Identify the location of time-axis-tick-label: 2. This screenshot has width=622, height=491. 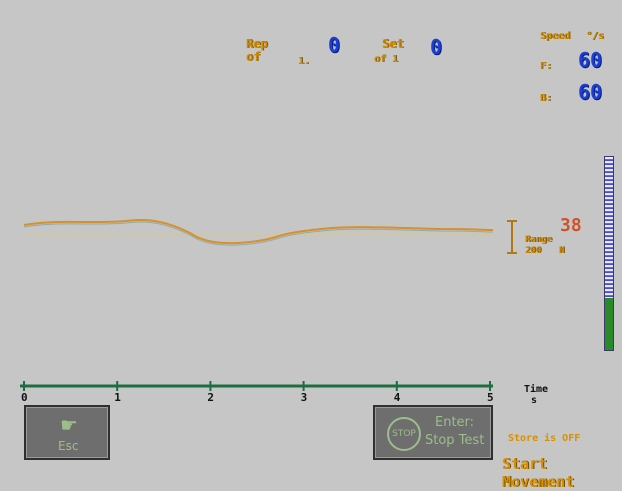
(211, 397).